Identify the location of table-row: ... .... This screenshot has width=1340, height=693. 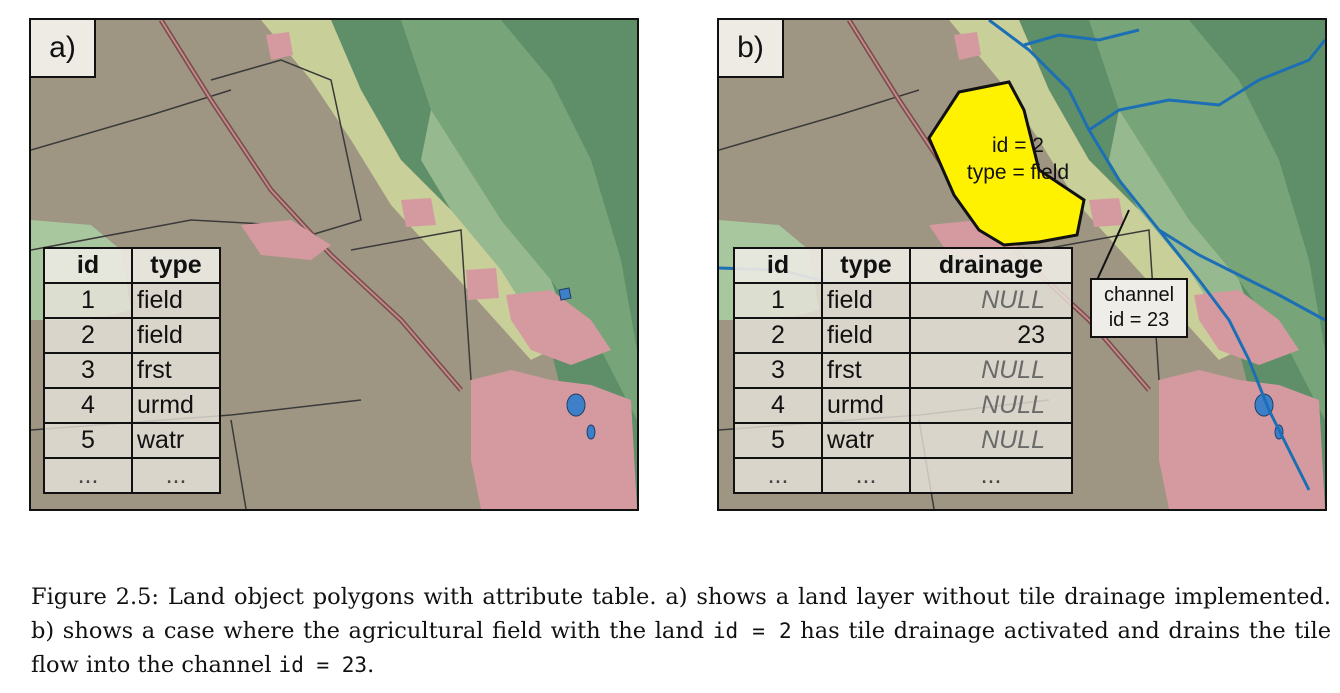
(132, 475).